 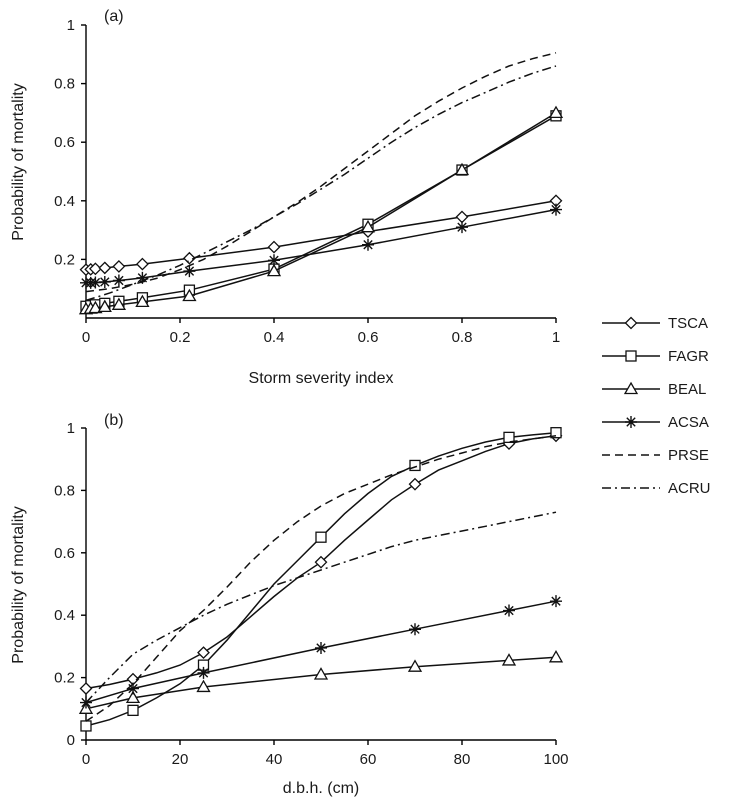 I want to click on legend-beal-label: BEAL, so click(x=687, y=389).